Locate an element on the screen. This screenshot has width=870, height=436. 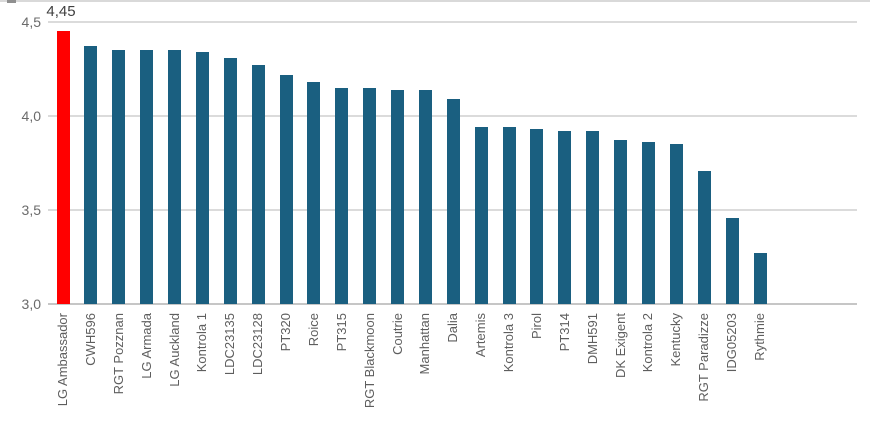
bar-ldc23135 is located at coordinates (230, 180).